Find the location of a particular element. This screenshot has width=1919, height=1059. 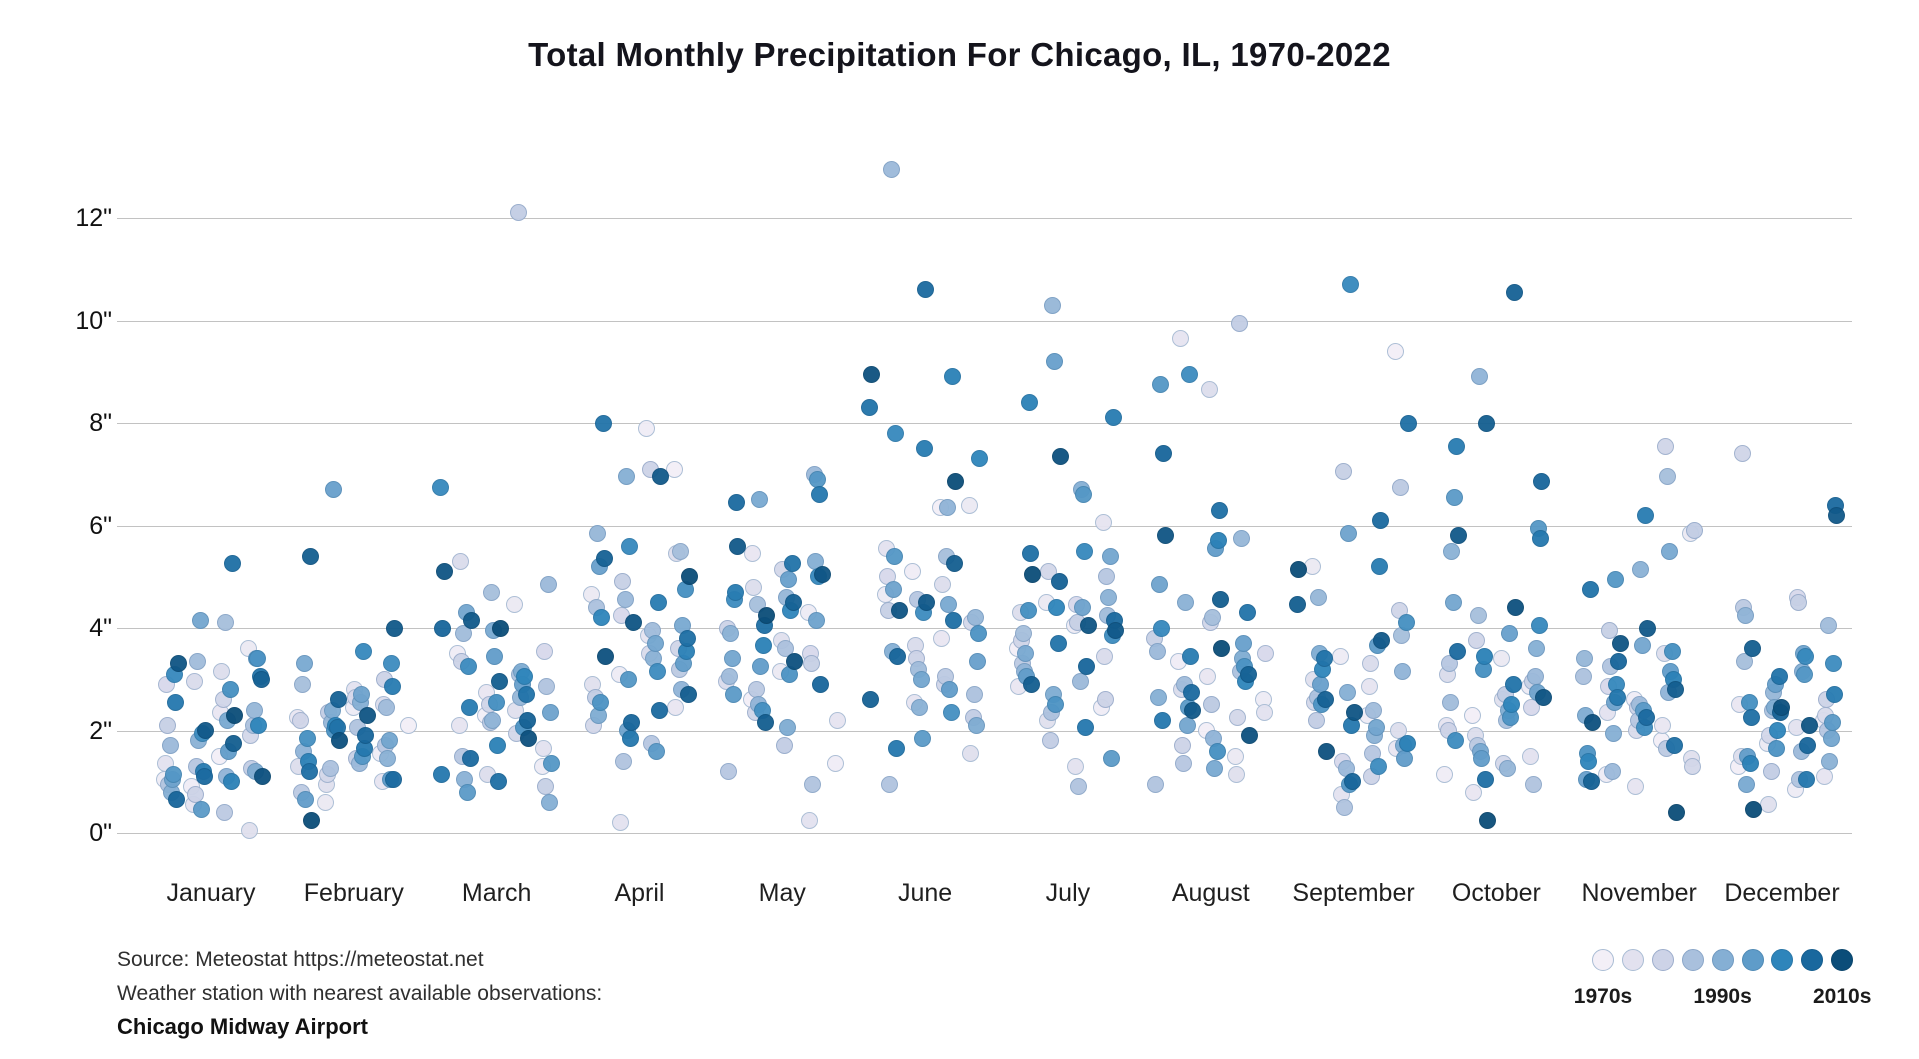

gridline is located at coordinates (984, 526).